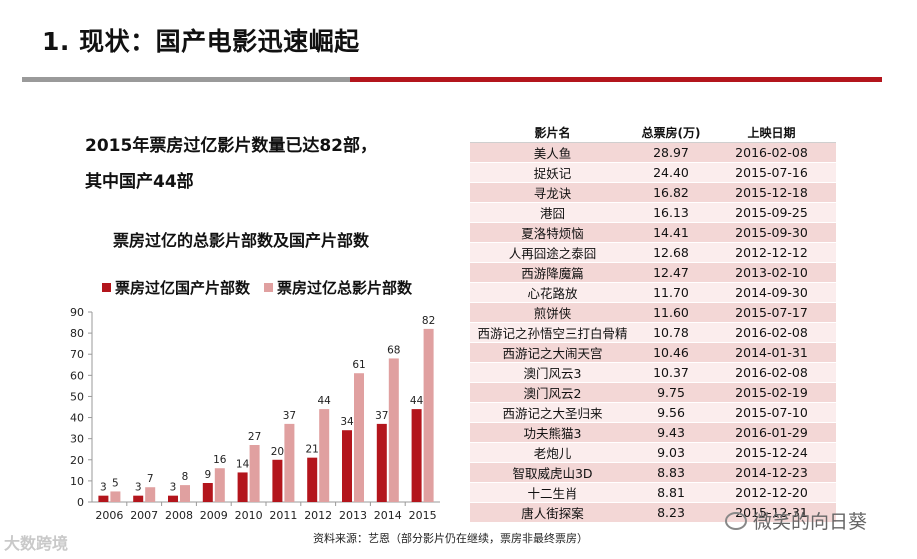 The height and width of the screenshot is (559, 917). Describe the element at coordinates (671, 432) in the screenshot. I see `cell-gross: 9.43` at that location.